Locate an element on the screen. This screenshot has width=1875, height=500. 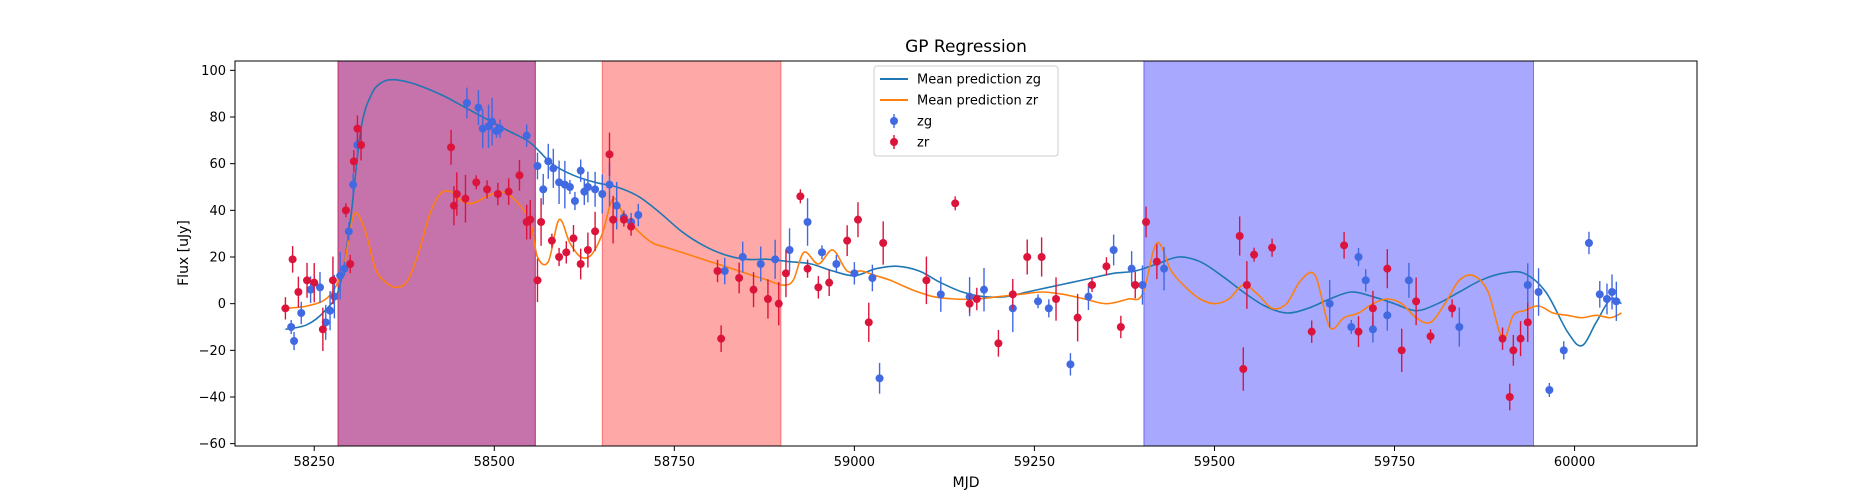
chart-title: GP Regression is located at coordinates (966, 47).